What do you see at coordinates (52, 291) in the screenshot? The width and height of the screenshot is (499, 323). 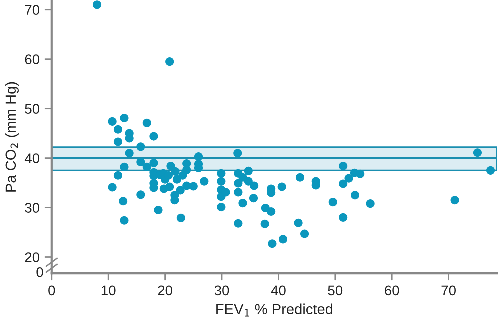 I see `x-tick-label: 0` at bounding box center [52, 291].